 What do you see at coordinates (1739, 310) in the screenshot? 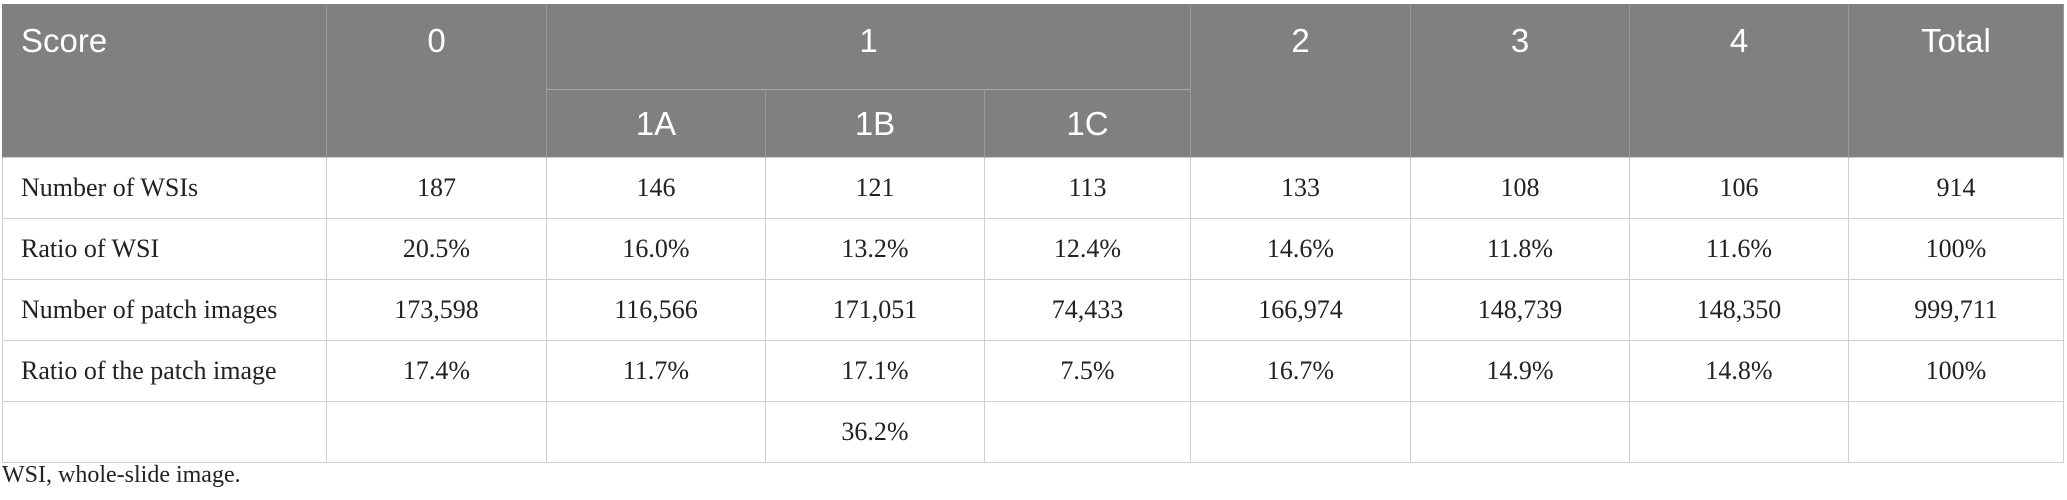
I see `table-cell: 148,350` at bounding box center [1739, 310].